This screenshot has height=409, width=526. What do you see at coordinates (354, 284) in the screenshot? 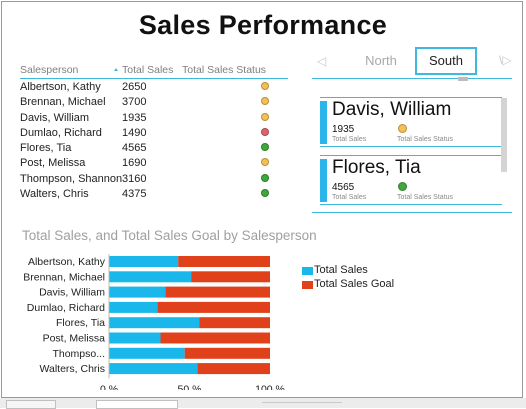
I see `legend-label-total-sales-goal: Total Sales Goal` at bounding box center [354, 284].